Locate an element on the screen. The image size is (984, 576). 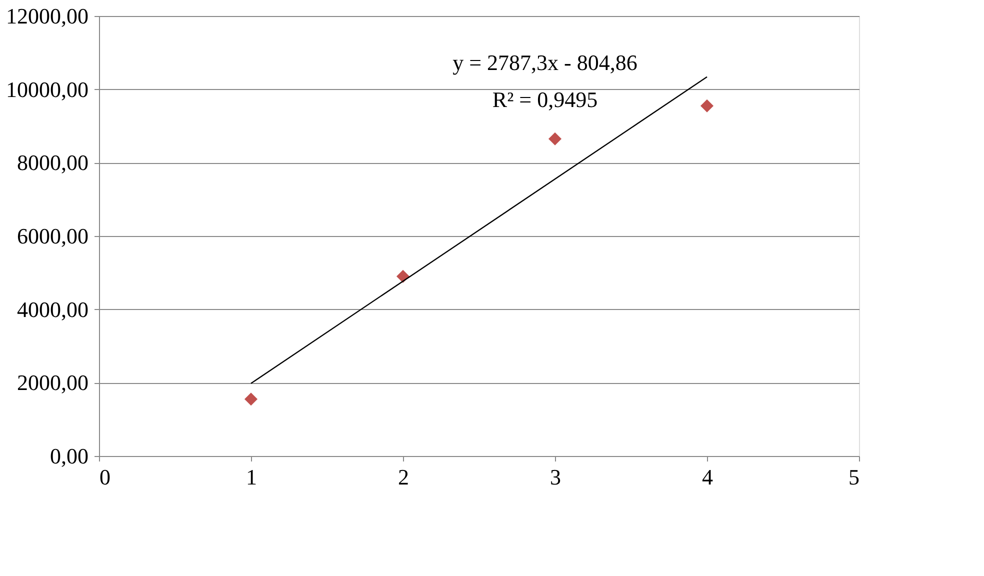
annotation: R² = 0,9495 is located at coordinates (545, 99).